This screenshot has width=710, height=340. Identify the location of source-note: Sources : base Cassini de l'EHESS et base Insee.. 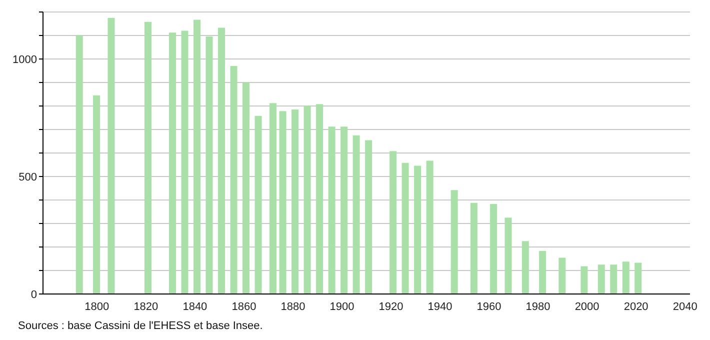
(141, 326).